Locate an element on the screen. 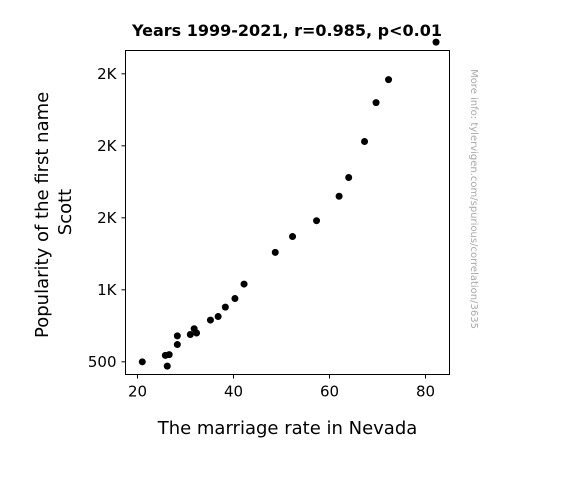 This screenshot has width=575, height=500. x-tick-label: 60 is located at coordinates (329, 392).